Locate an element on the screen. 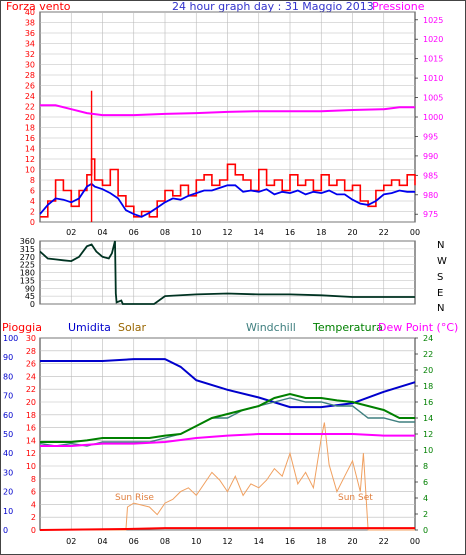  y-tick-label-wind: 28 is located at coordinates (30, 75).